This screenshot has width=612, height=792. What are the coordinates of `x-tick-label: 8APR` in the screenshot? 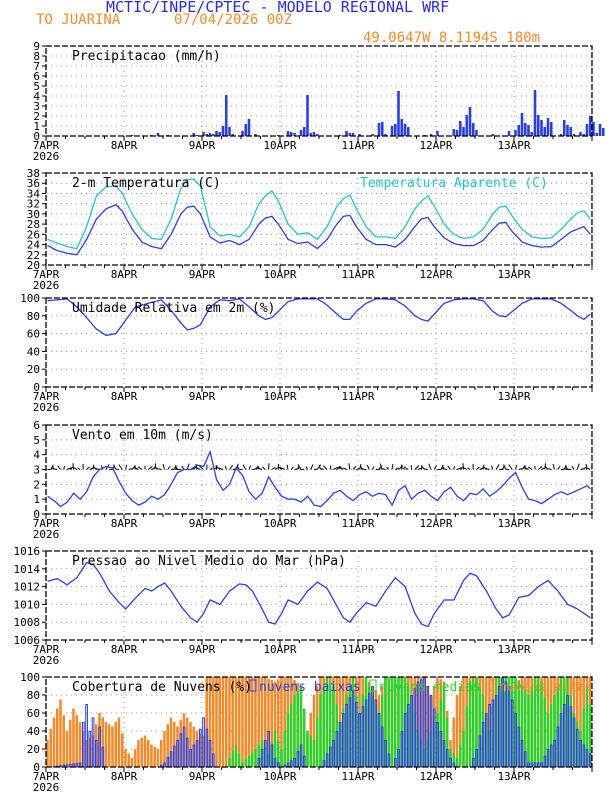 It's located at (124, 649).